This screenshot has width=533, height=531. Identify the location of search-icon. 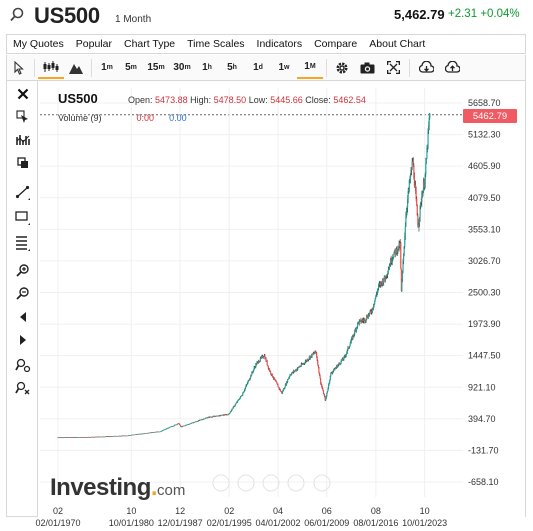
(17, 15).